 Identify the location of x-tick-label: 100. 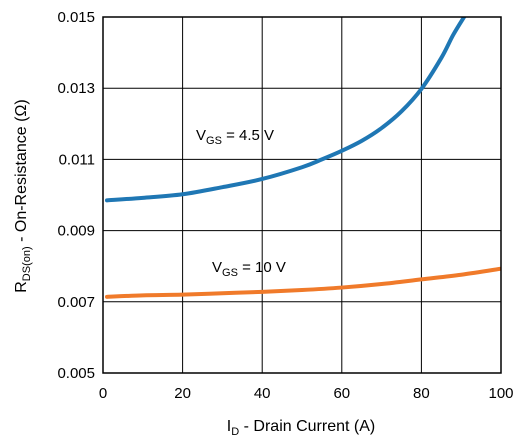
(500, 393).